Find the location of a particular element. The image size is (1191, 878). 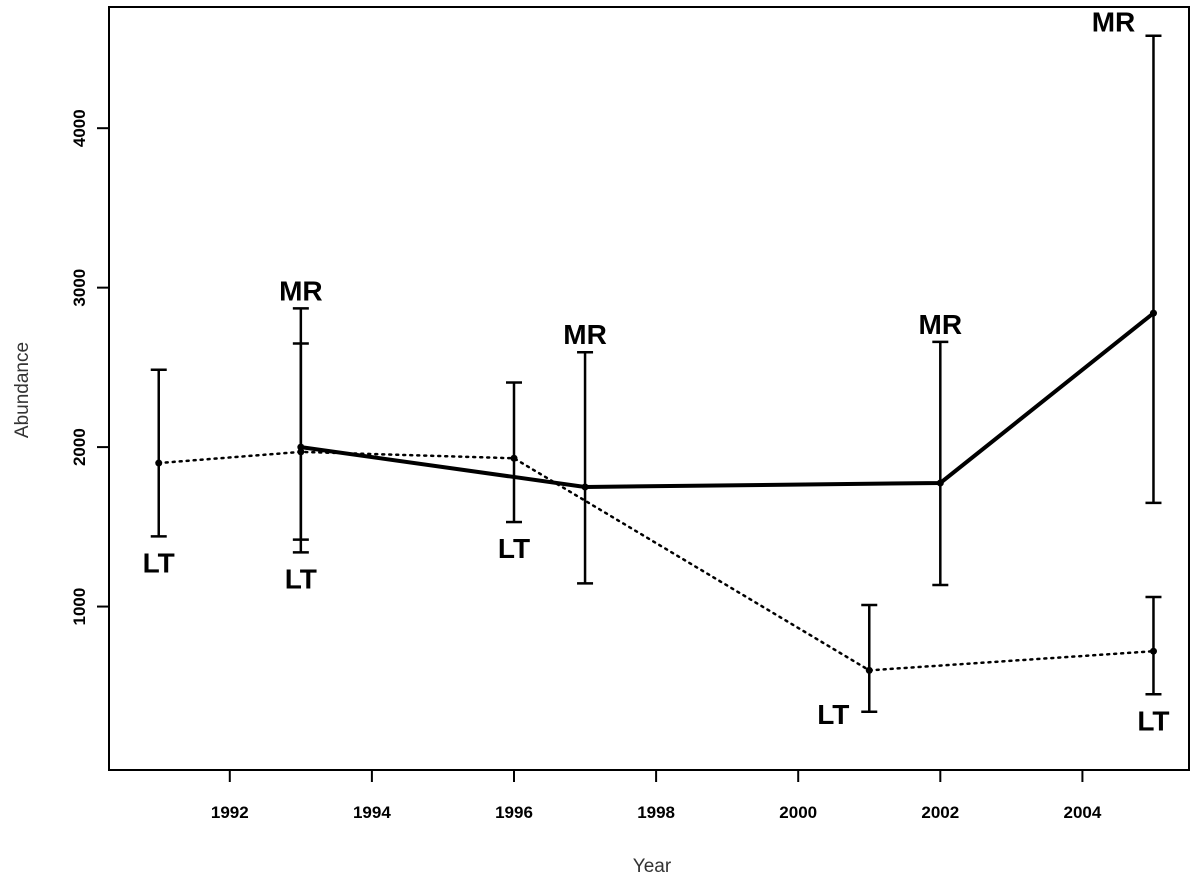

y-axis-title: Abundance is located at coordinates (22, 390).